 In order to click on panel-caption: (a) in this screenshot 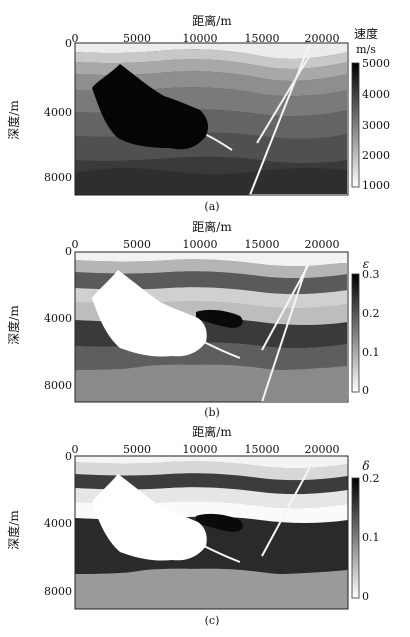, I will do `click(211, 206)`.